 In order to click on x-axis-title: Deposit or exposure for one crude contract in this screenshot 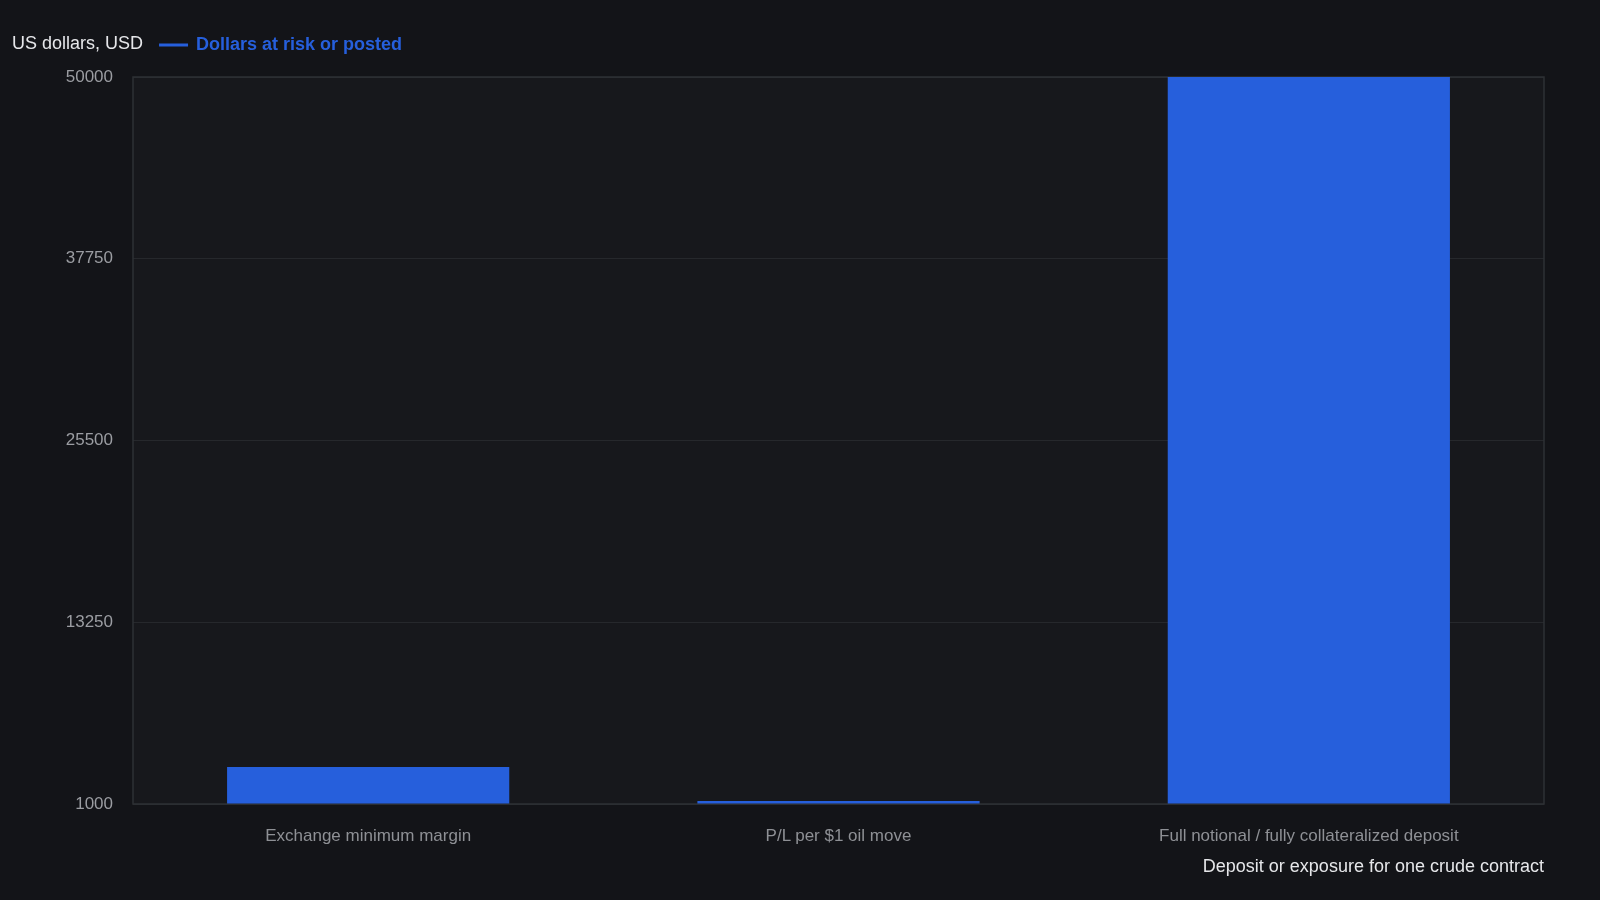, I will do `click(1373, 865)`.